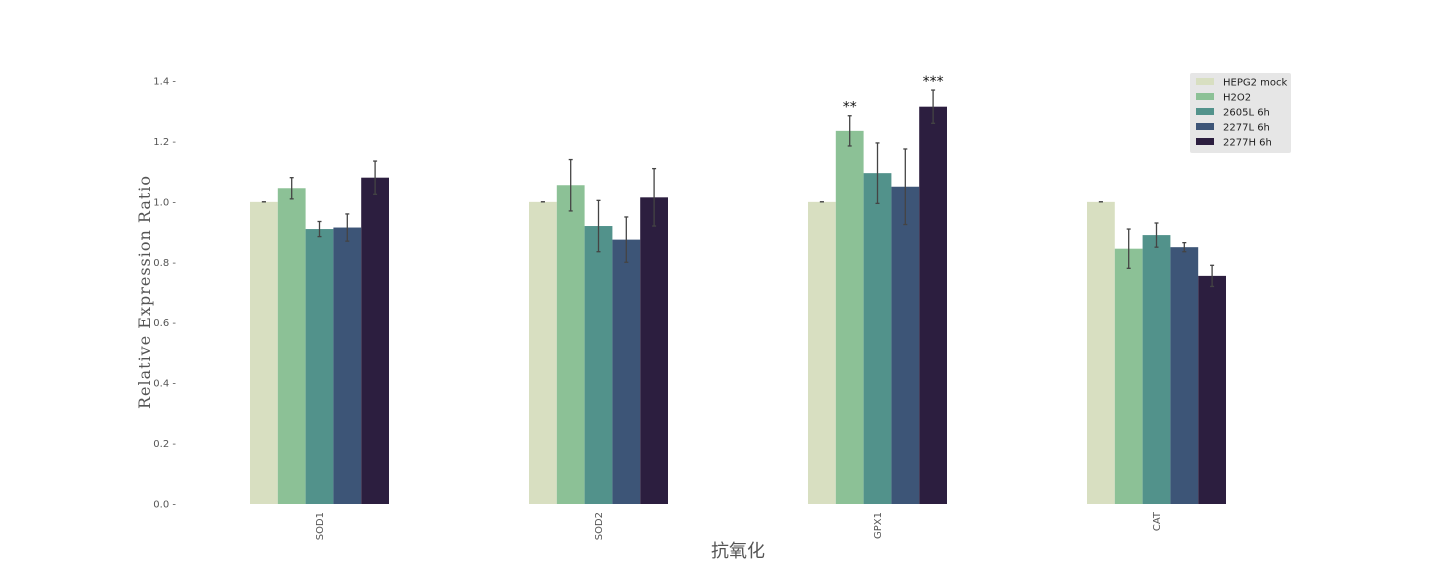 This screenshot has width=1440, height=576. Describe the element at coordinates (164, 505) in the screenshot. I see `y-tick-label: 0.0 -` at that location.